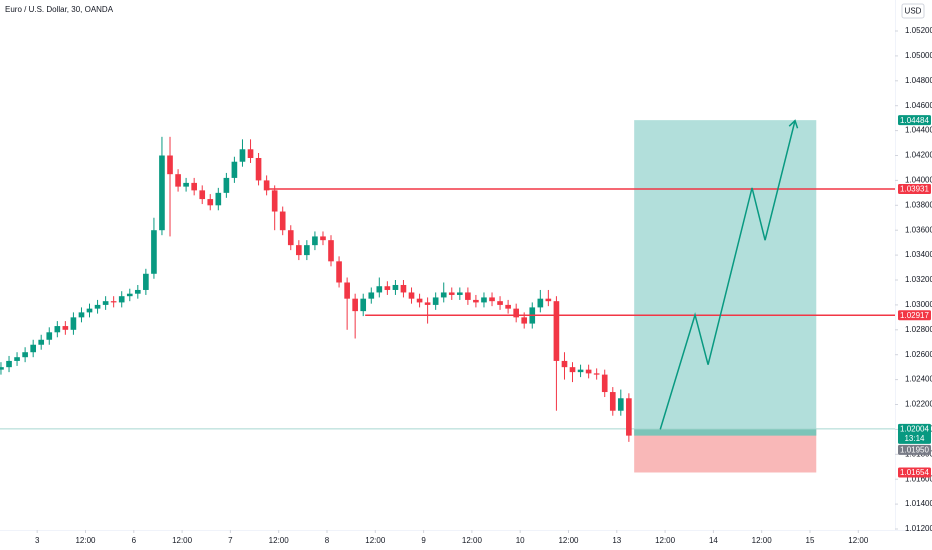 This screenshot has height=550, width=932. Describe the element at coordinates (918, 204) in the screenshot. I see `y-tick-label: 1.03800` at that location.